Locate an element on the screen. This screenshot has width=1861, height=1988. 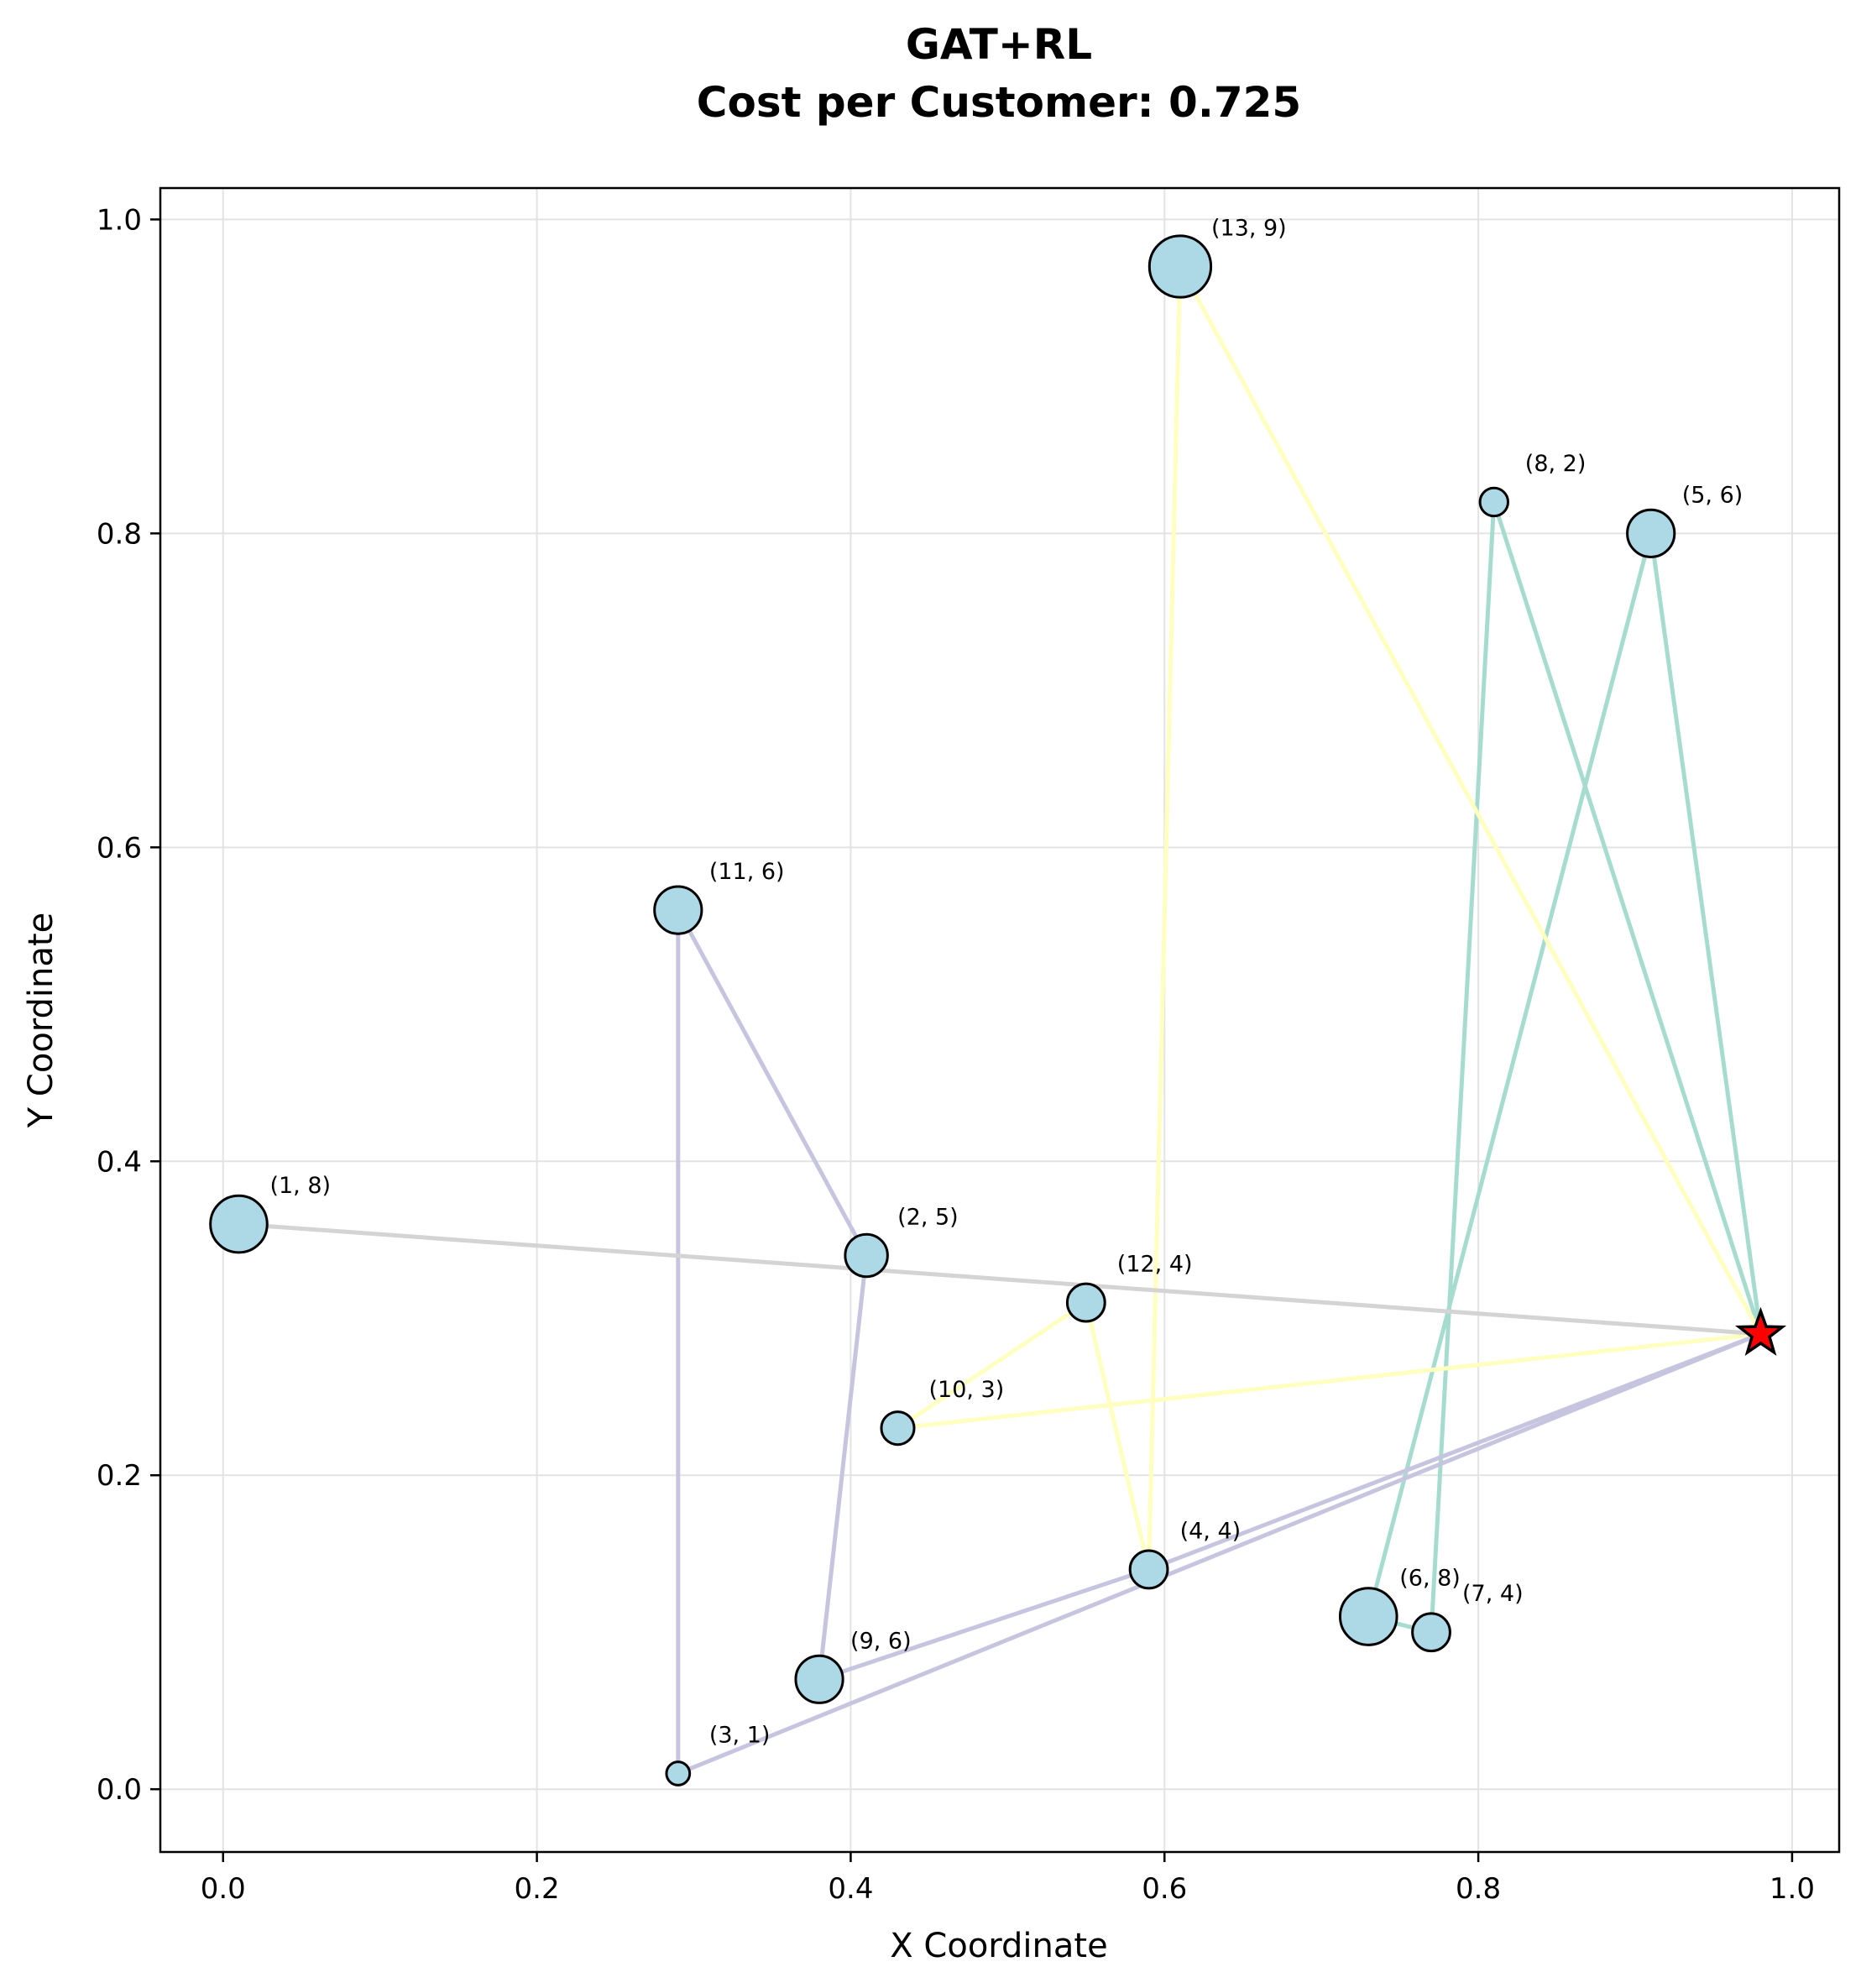
x-tick-label-2: 0.4 is located at coordinates (850, 1889).